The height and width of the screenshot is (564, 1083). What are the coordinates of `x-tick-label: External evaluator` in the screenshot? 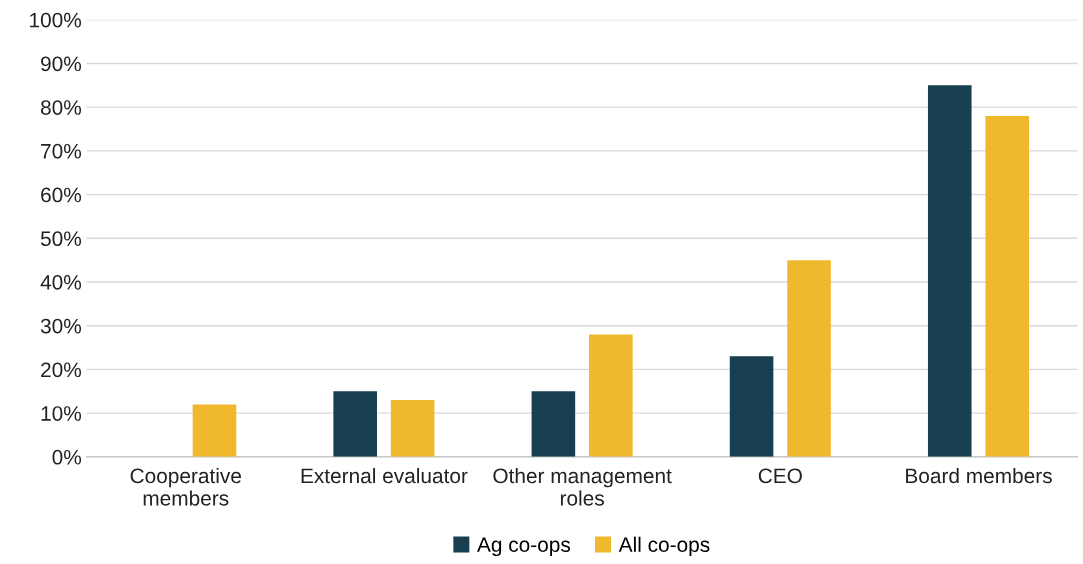 It's located at (384, 475).